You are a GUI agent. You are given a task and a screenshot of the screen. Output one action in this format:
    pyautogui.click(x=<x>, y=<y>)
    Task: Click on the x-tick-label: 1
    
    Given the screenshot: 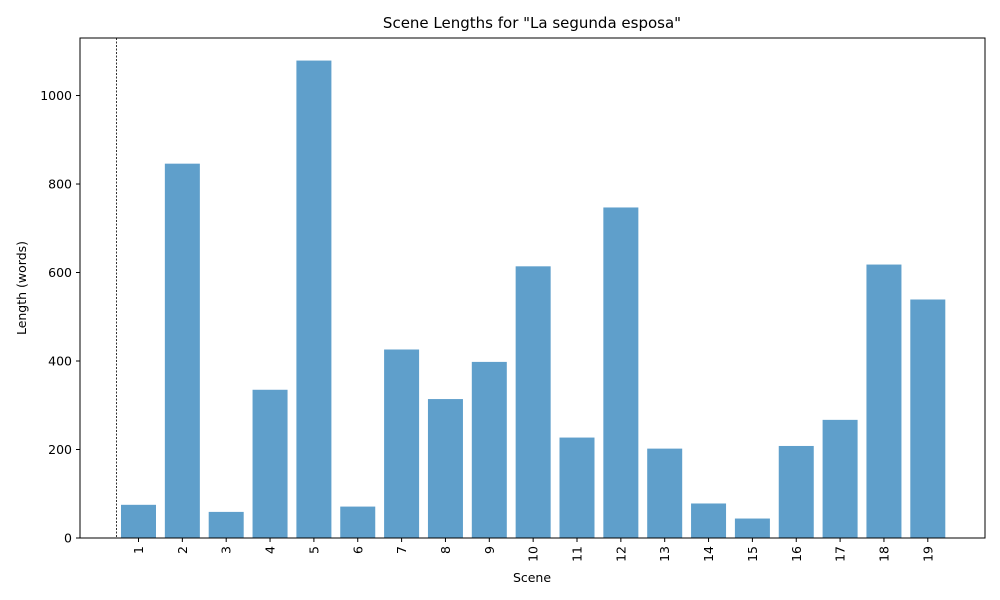 What is the action you would take?
    pyautogui.click(x=138, y=550)
    